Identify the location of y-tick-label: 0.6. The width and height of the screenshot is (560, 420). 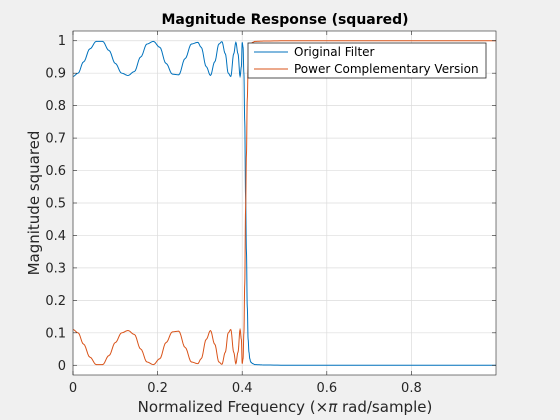
(55, 171).